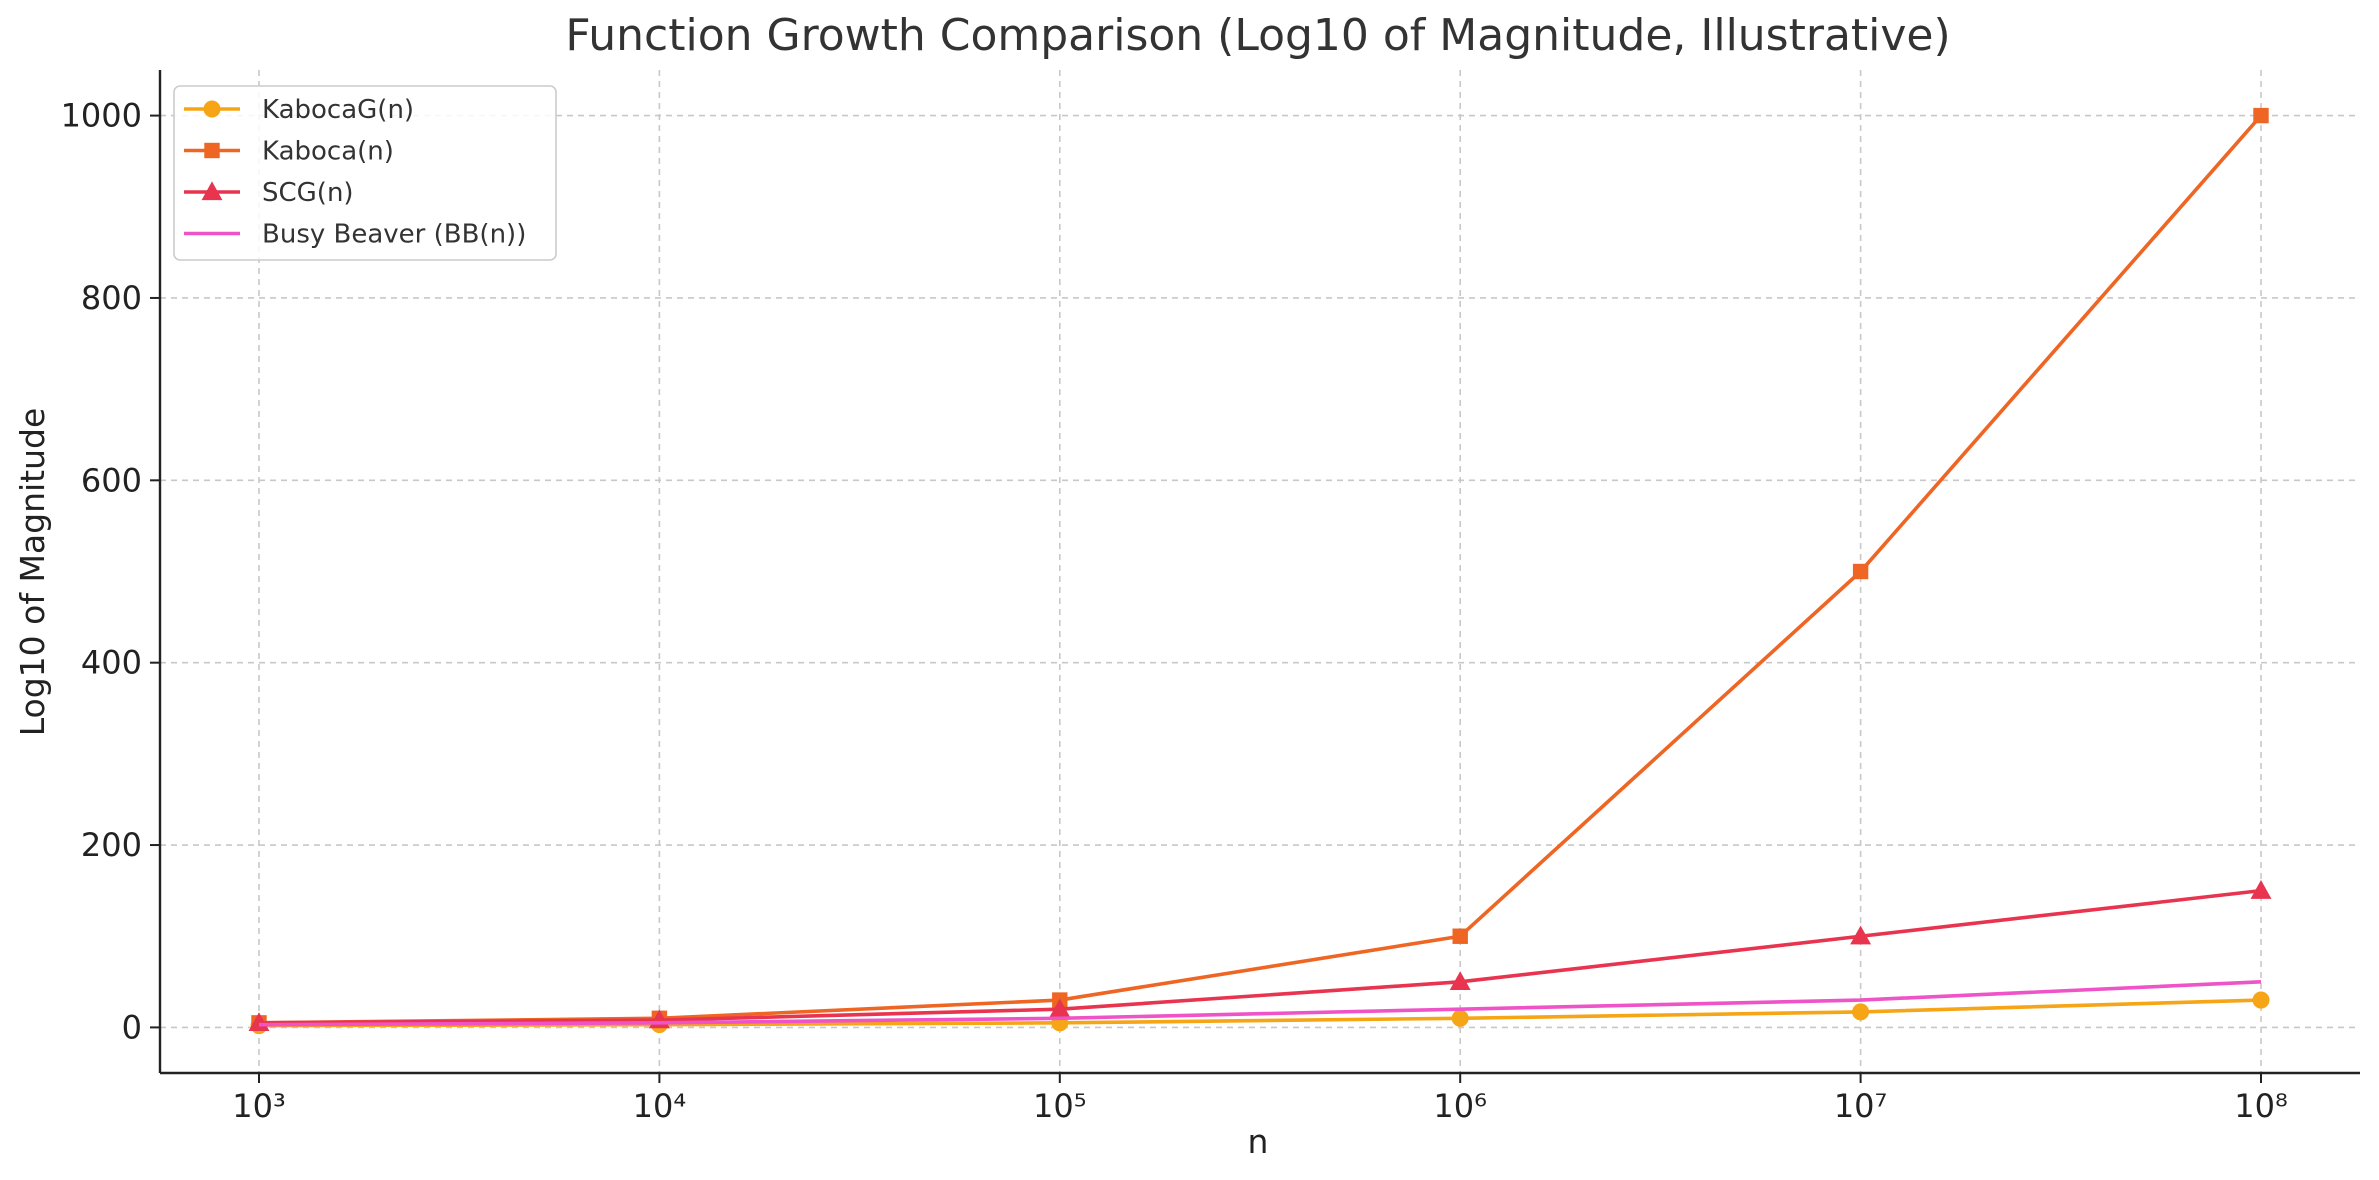 The image size is (2379, 1180). What do you see at coordinates (111, 298) in the screenshot?
I see `y-tick-label: 800` at bounding box center [111, 298].